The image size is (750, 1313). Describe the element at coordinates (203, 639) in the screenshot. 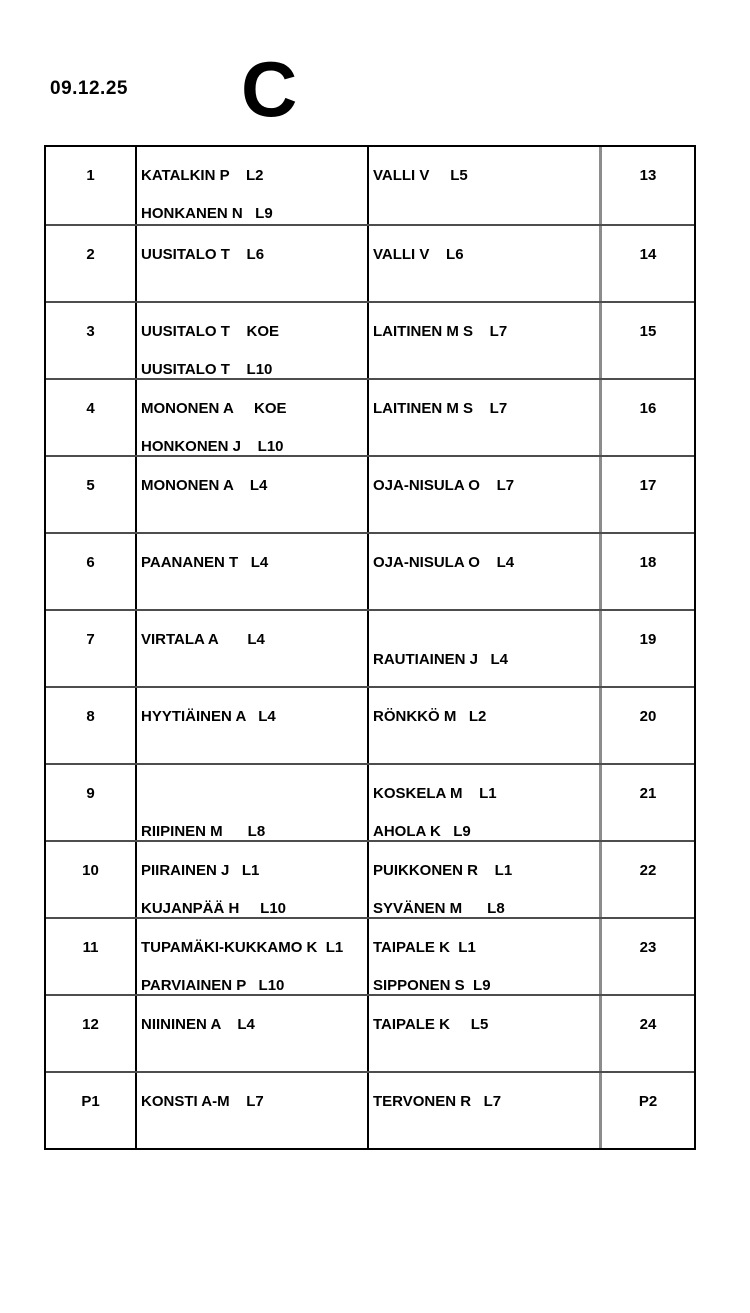

I see `player-entry: VIRTALA A L4` at that location.